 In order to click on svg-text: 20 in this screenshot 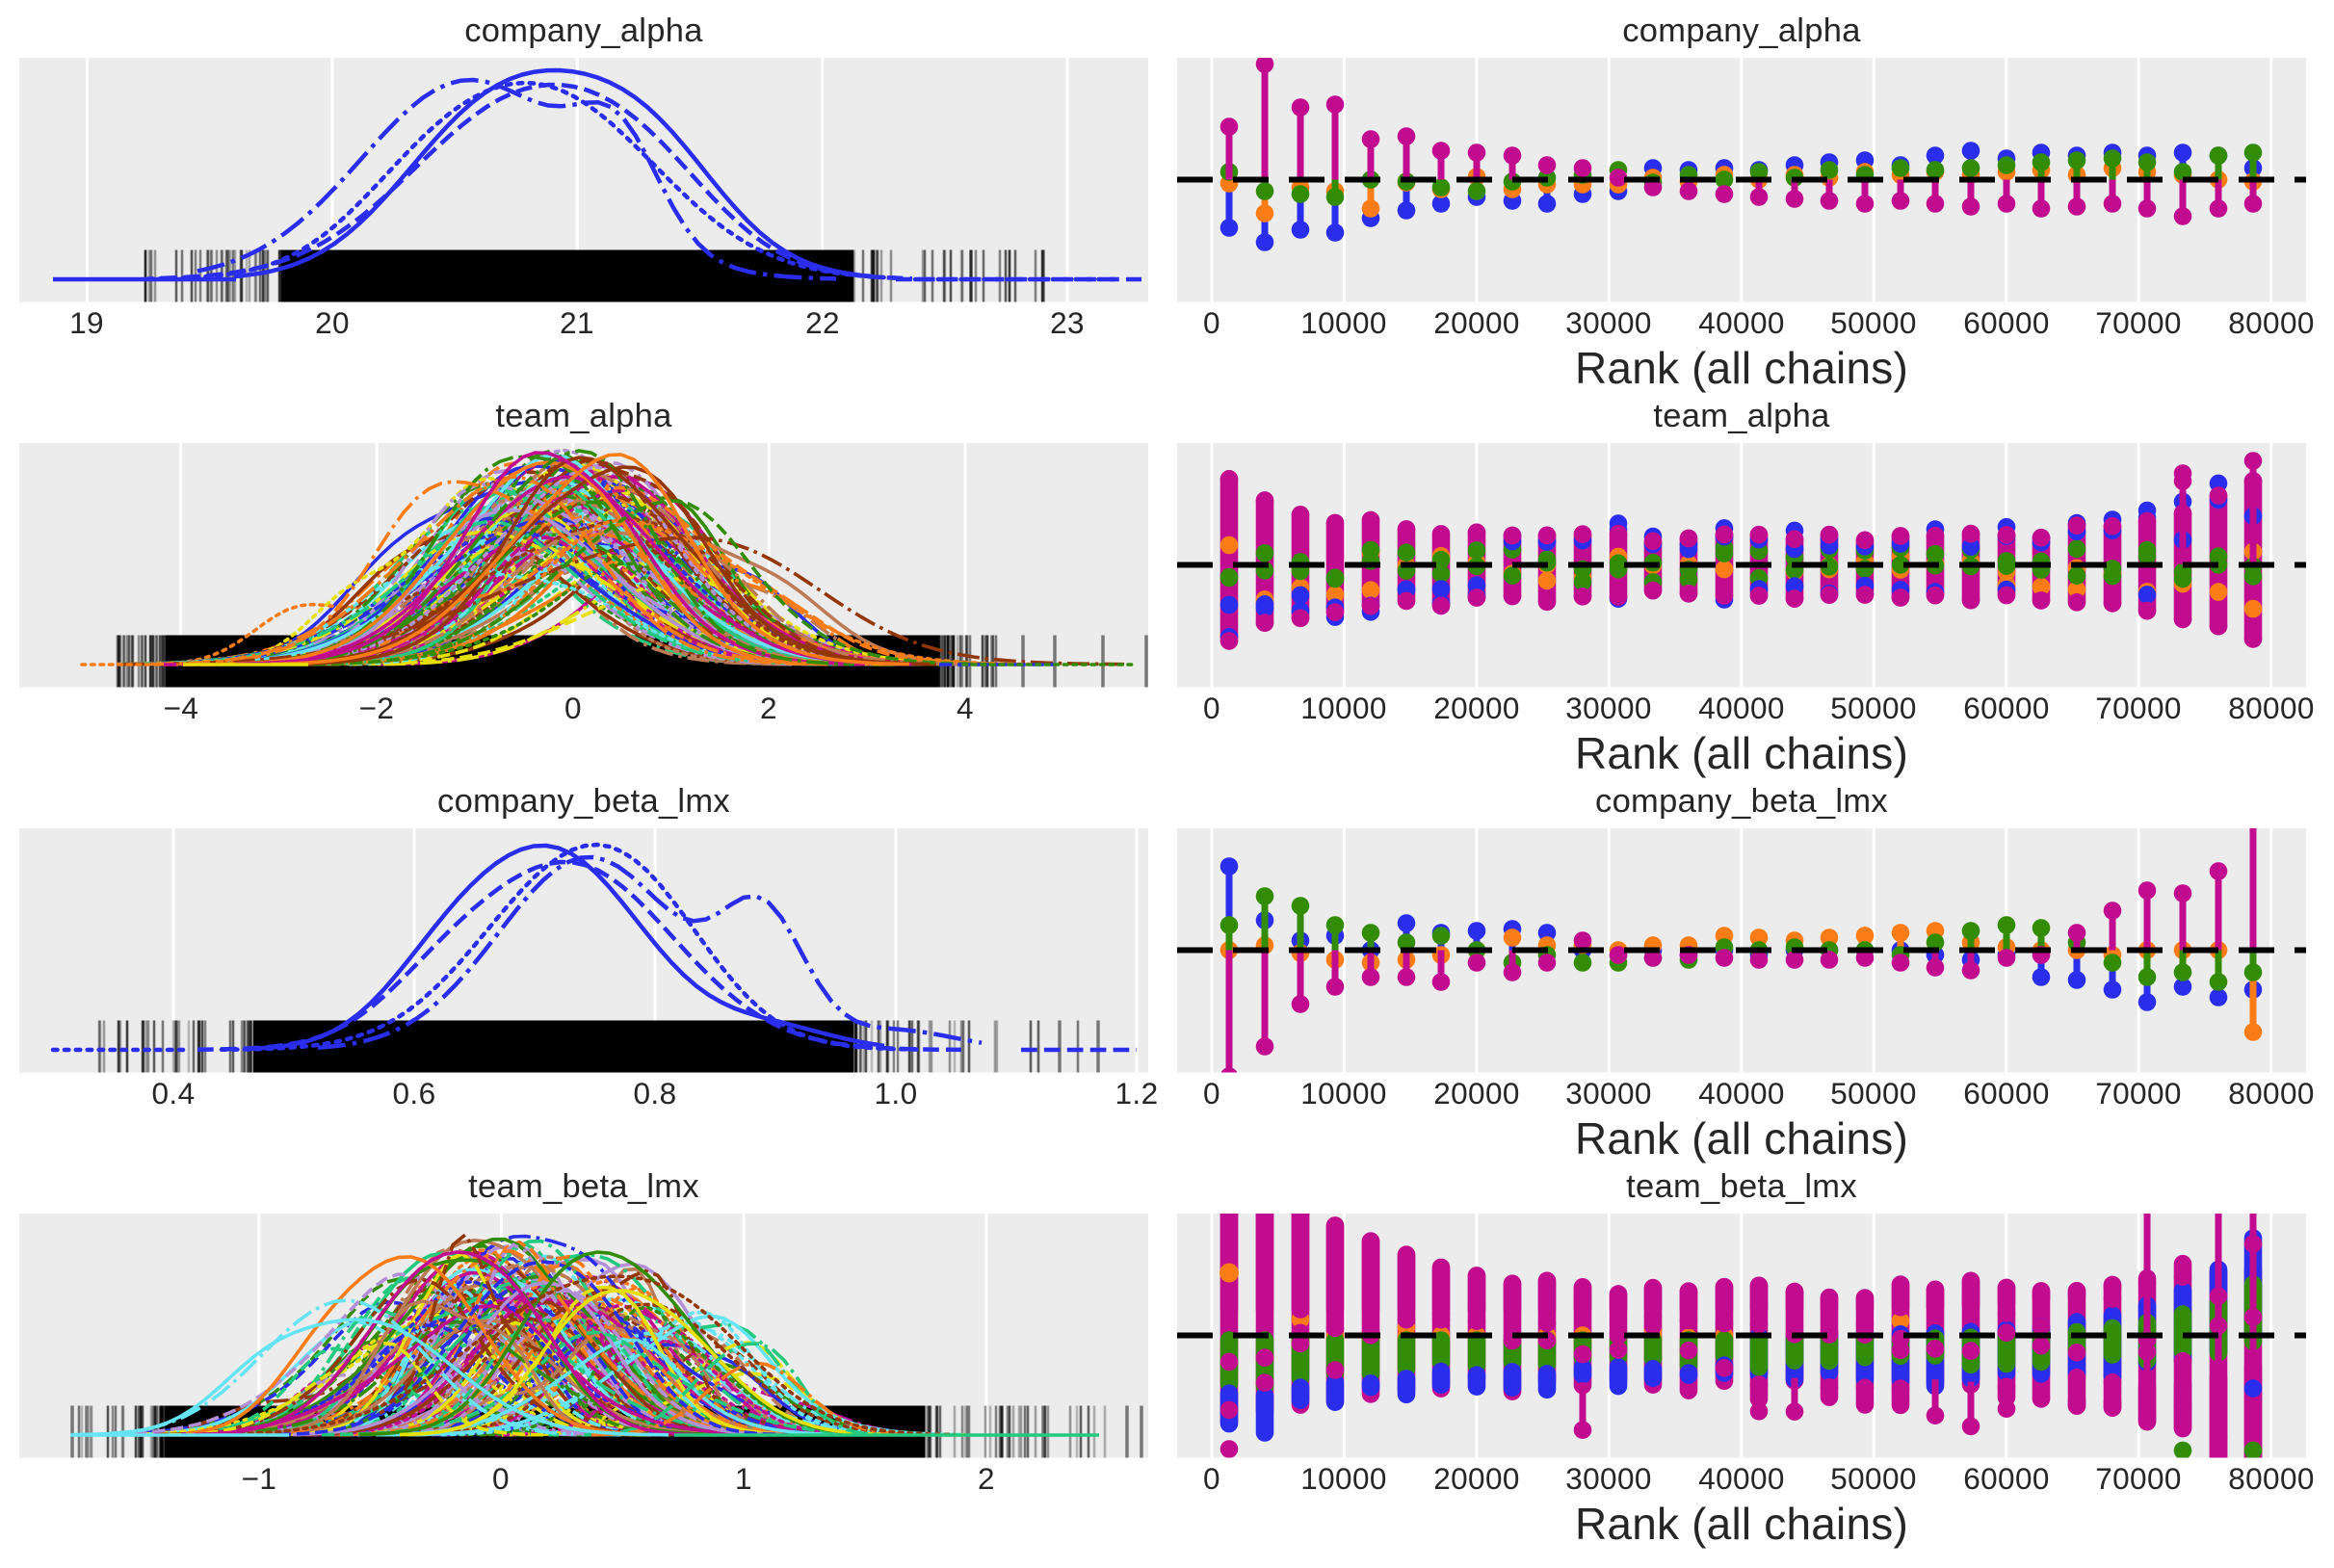, I will do `click(332, 322)`.